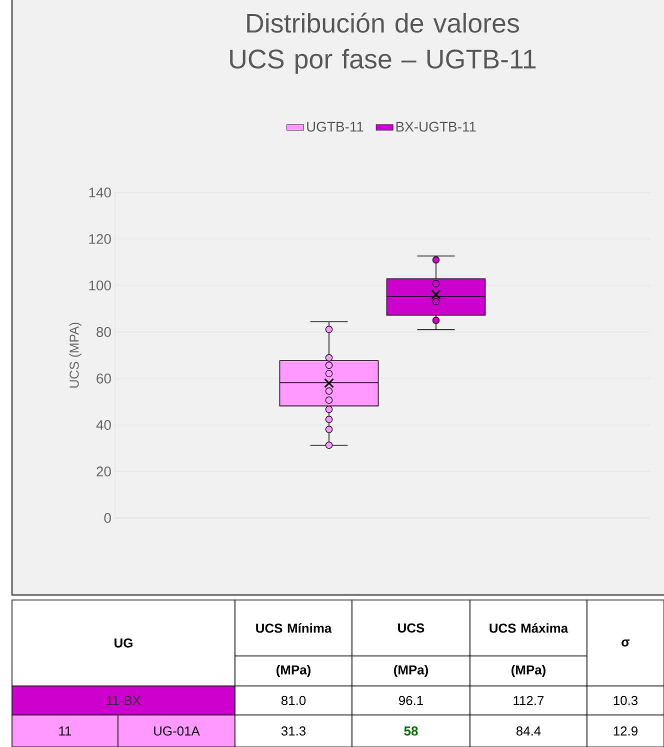 Image resolution: width=664 pixels, height=747 pixels. Describe the element at coordinates (103, 425) in the screenshot. I see `y-tick-label: 40` at that location.